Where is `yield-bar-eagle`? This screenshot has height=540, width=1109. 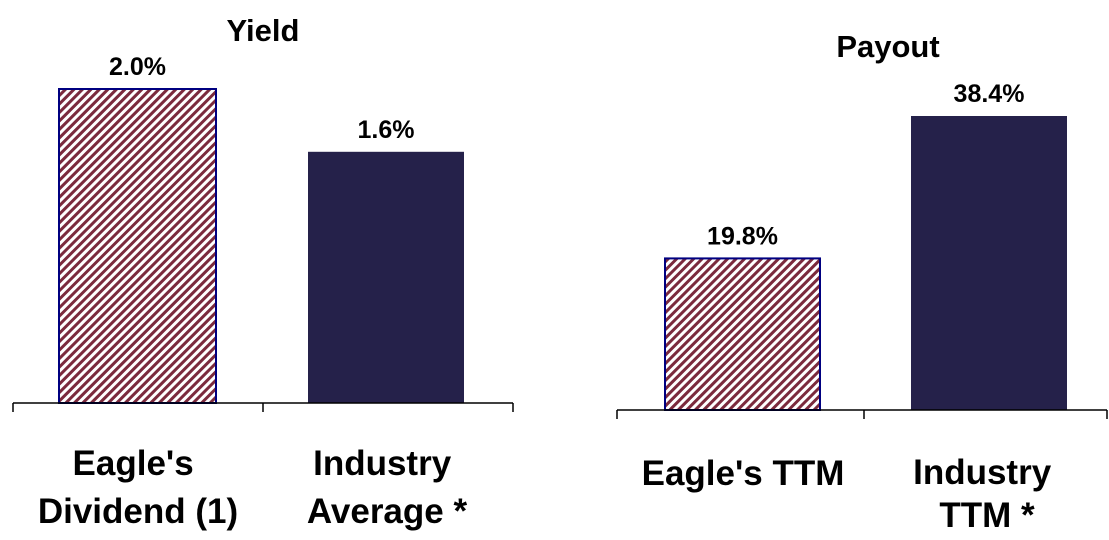
yield-bar-eagle is located at coordinates (137, 246).